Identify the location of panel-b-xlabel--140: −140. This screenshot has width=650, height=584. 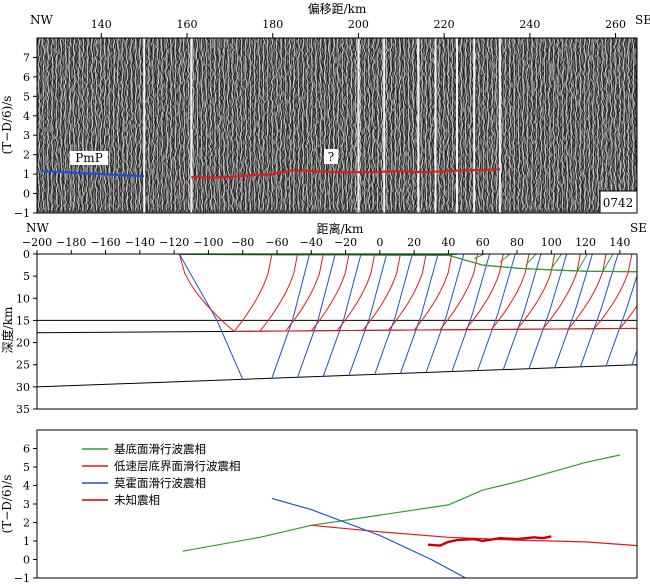
(140, 242).